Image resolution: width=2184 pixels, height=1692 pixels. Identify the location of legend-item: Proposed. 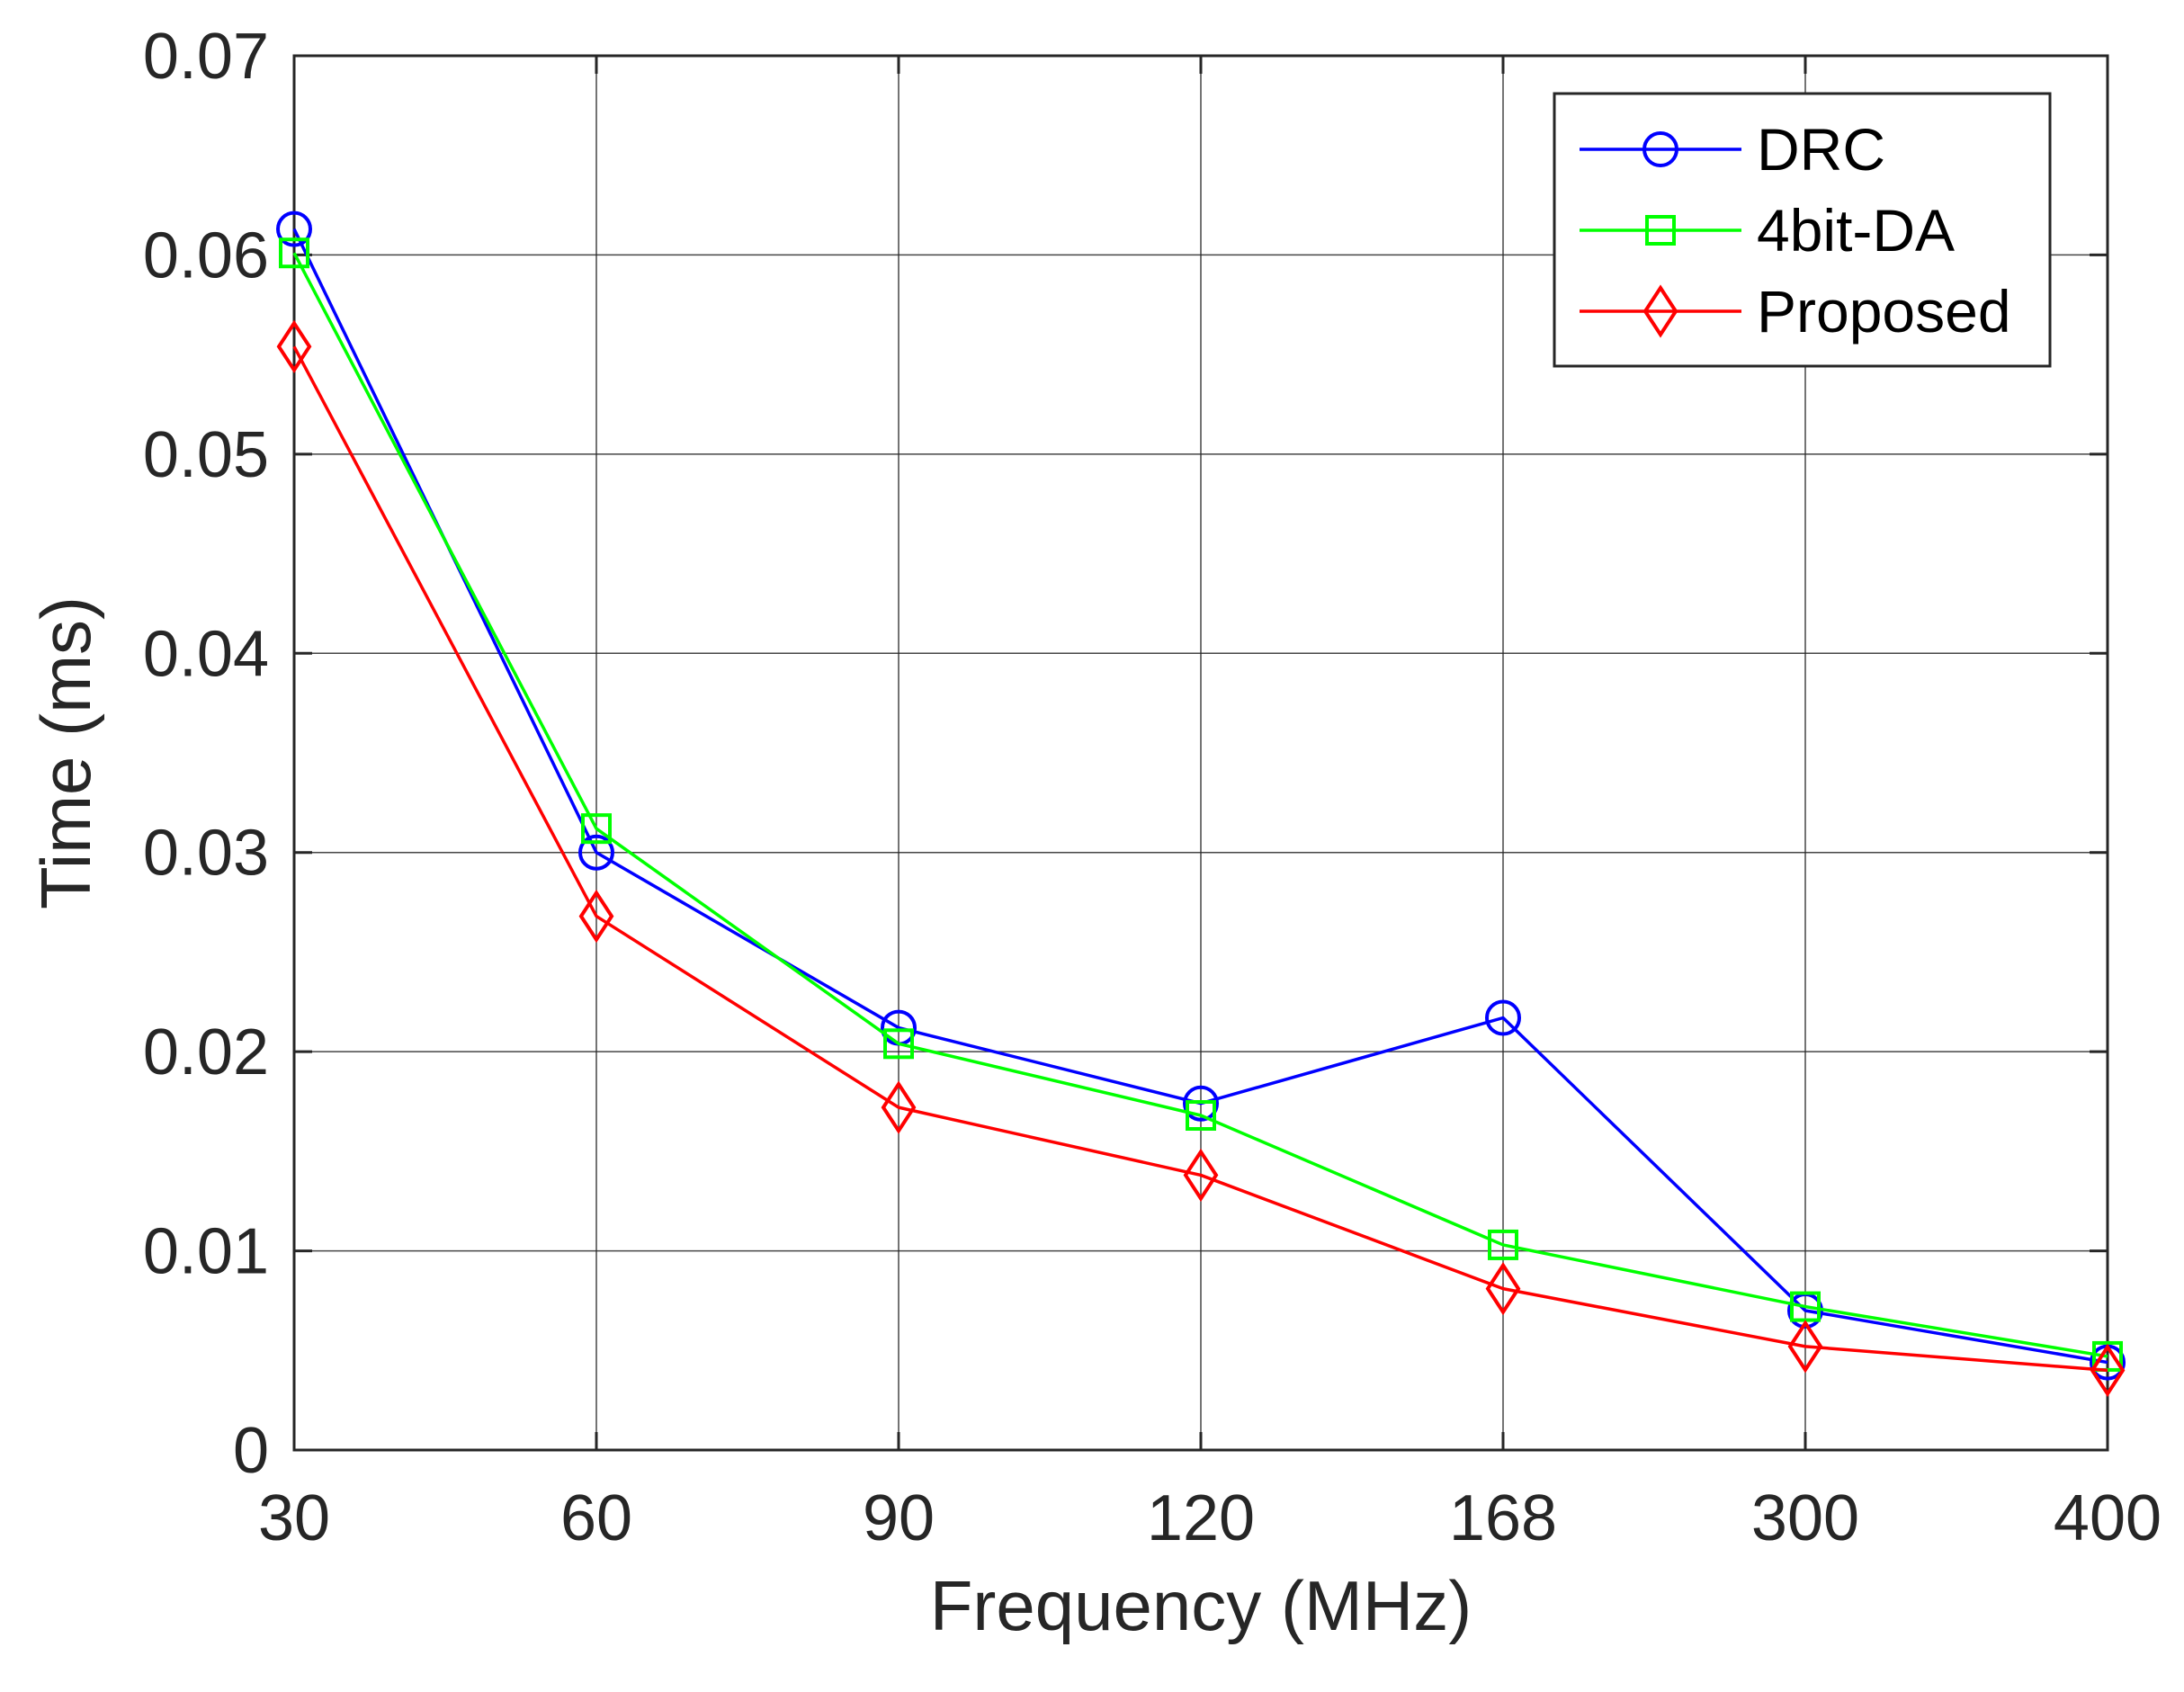
(1796, 311).